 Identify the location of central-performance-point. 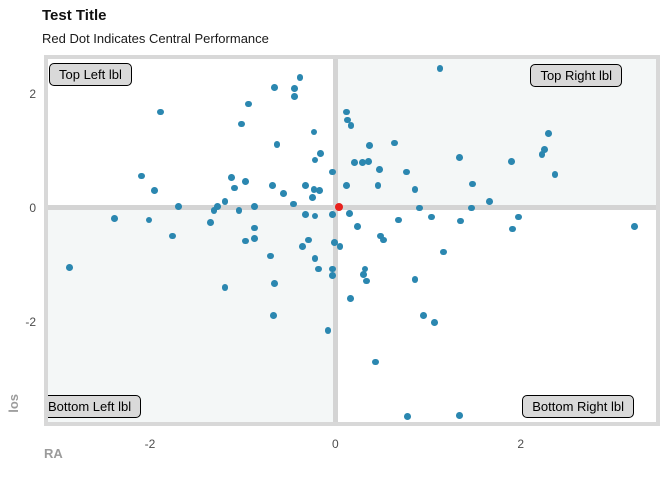
(339, 206).